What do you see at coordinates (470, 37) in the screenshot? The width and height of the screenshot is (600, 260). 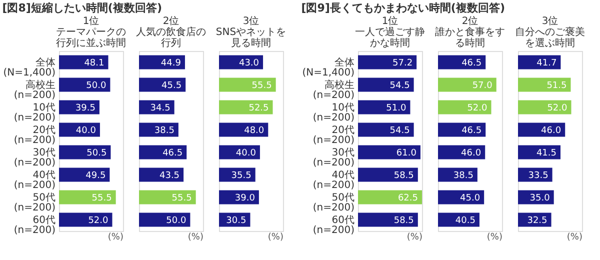 I see `chart-subtitle: 誰かと食事をする時間` at bounding box center [470, 37].